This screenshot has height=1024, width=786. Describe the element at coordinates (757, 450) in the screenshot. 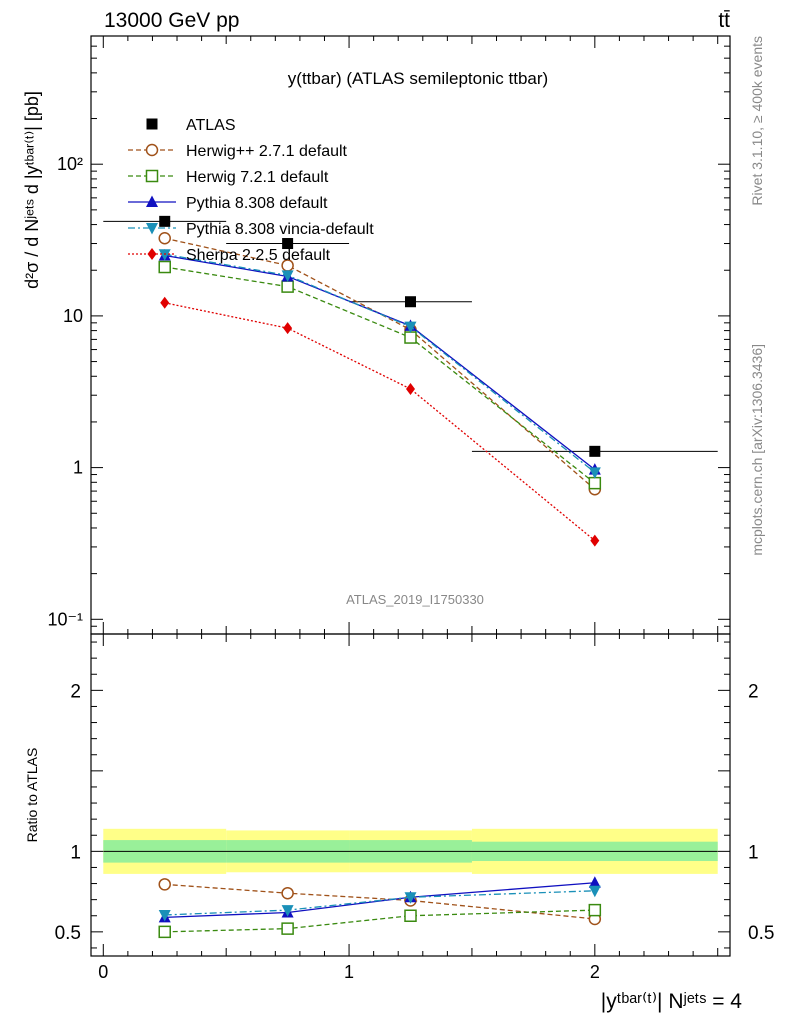

I see `mcplots-url-label: mcplots.cern.ch [arXiv:1306.3436]` at that location.